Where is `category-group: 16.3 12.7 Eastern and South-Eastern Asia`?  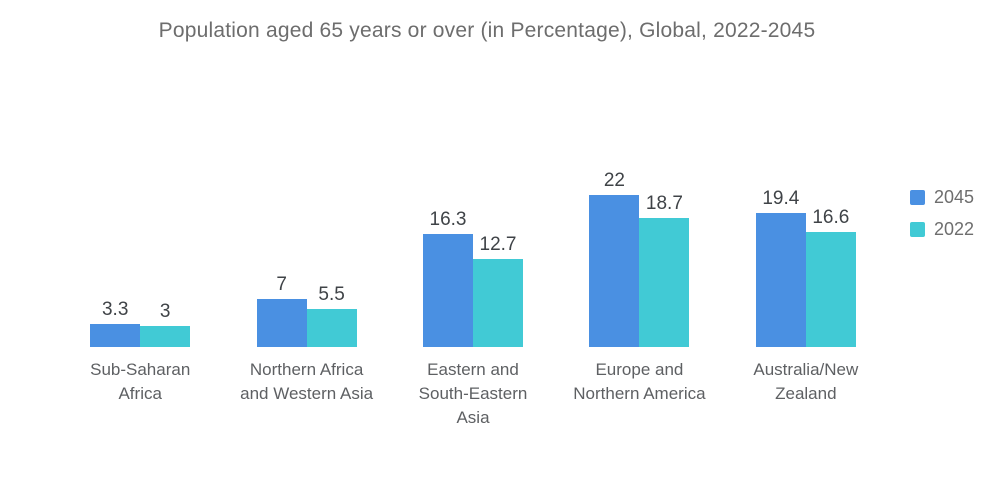
category-group: 16.3 12.7 Eastern and South-Eastern Asia is located at coordinates (473, 293).